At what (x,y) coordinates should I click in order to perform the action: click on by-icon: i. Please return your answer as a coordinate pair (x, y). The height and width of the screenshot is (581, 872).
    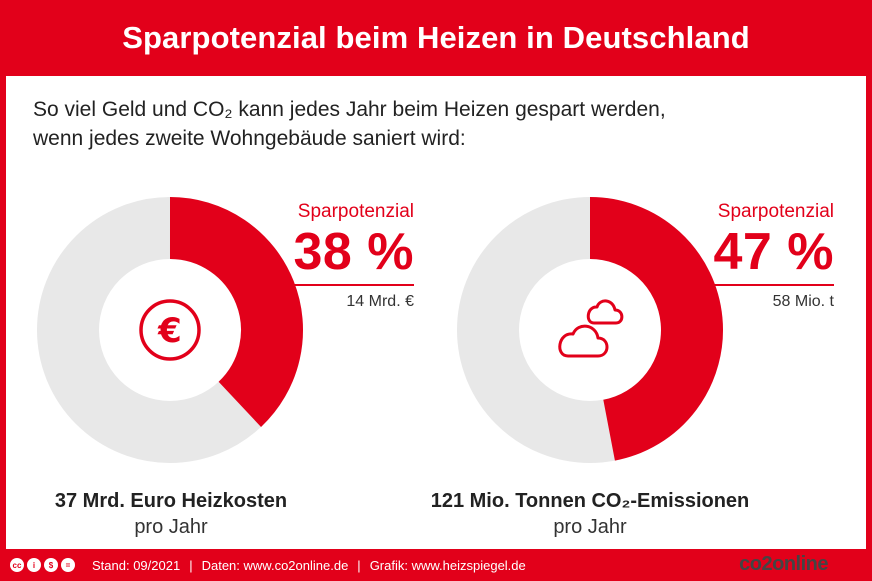
    Looking at the image, I should click on (34, 565).